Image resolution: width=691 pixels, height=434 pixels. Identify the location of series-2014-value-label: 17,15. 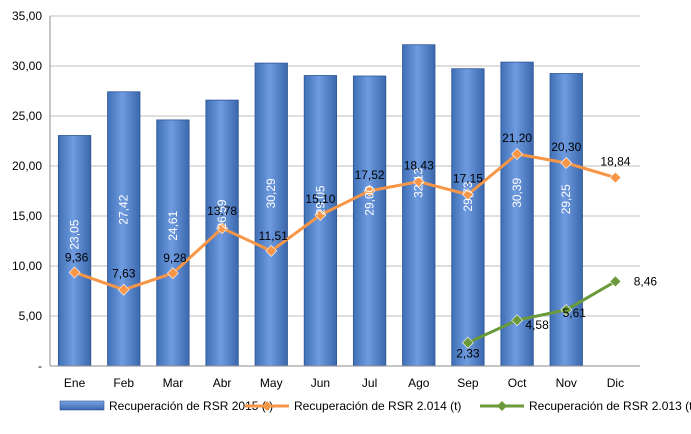
(468, 179).